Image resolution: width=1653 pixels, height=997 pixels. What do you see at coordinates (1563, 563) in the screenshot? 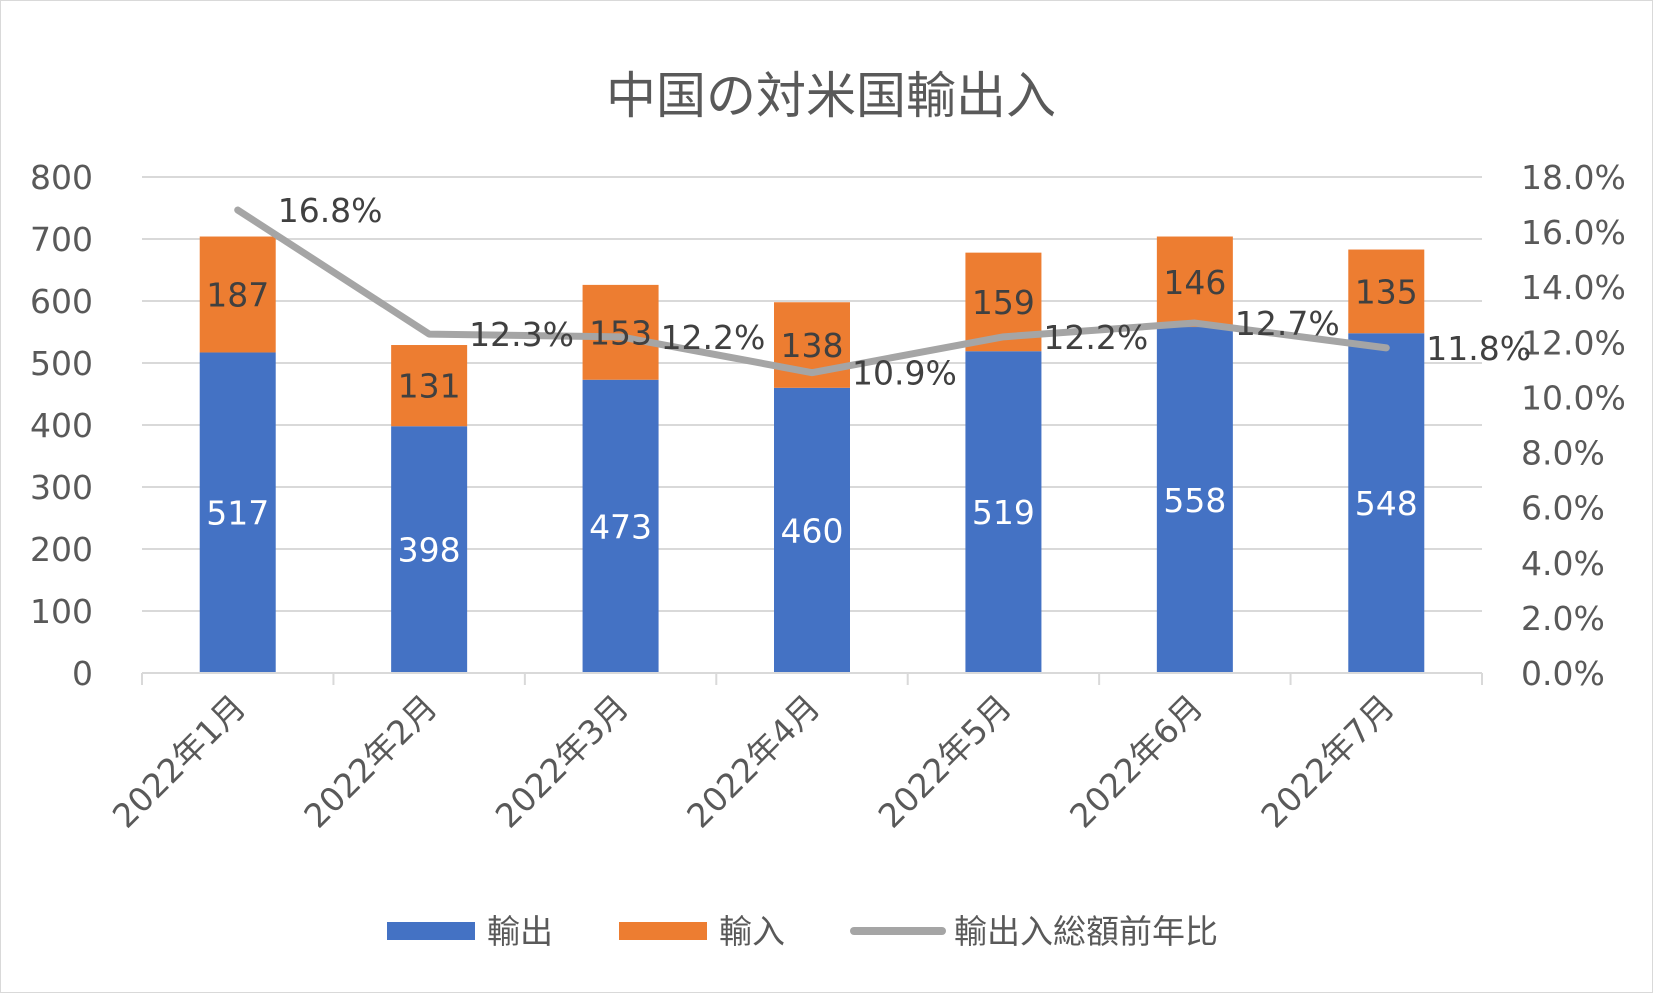
I see `right-axis-tick-label: 4.0%` at bounding box center [1563, 563].